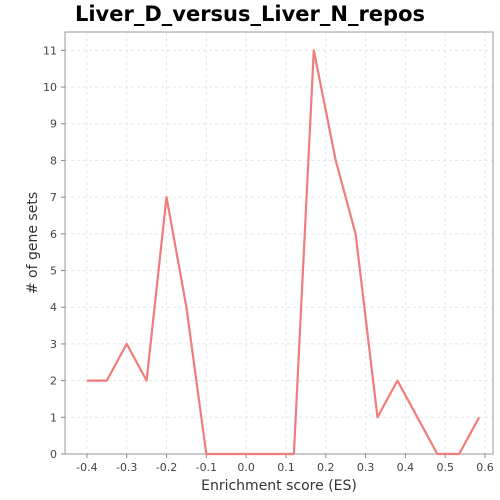  What do you see at coordinates (53, 271) in the screenshot?
I see `y-tick-label: 5` at bounding box center [53, 271].